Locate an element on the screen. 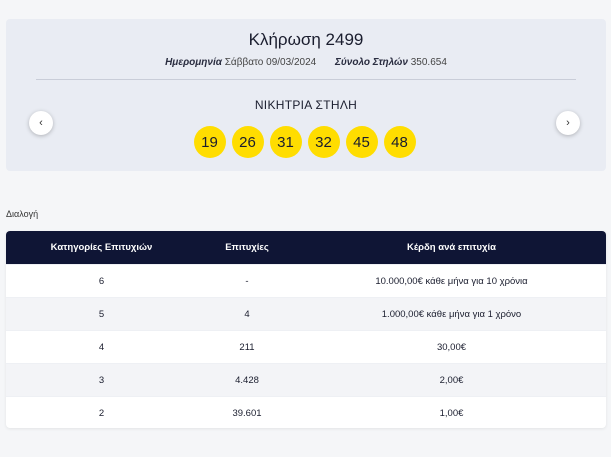 The width and height of the screenshot is (611, 457). draw-title: Κλήρωση 2499 is located at coordinates (306, 39).